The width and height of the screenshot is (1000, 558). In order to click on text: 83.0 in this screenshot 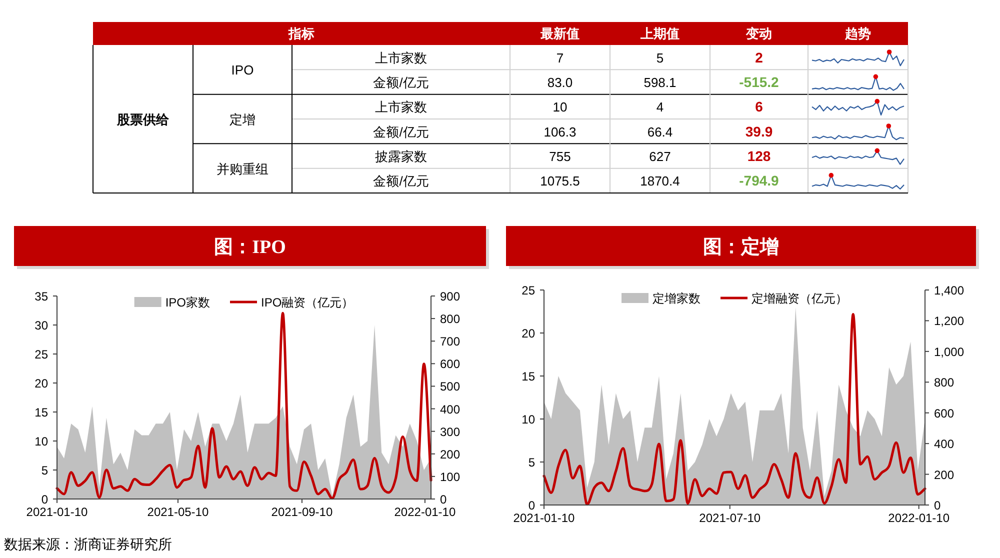, I will do `click(560, 82)`.